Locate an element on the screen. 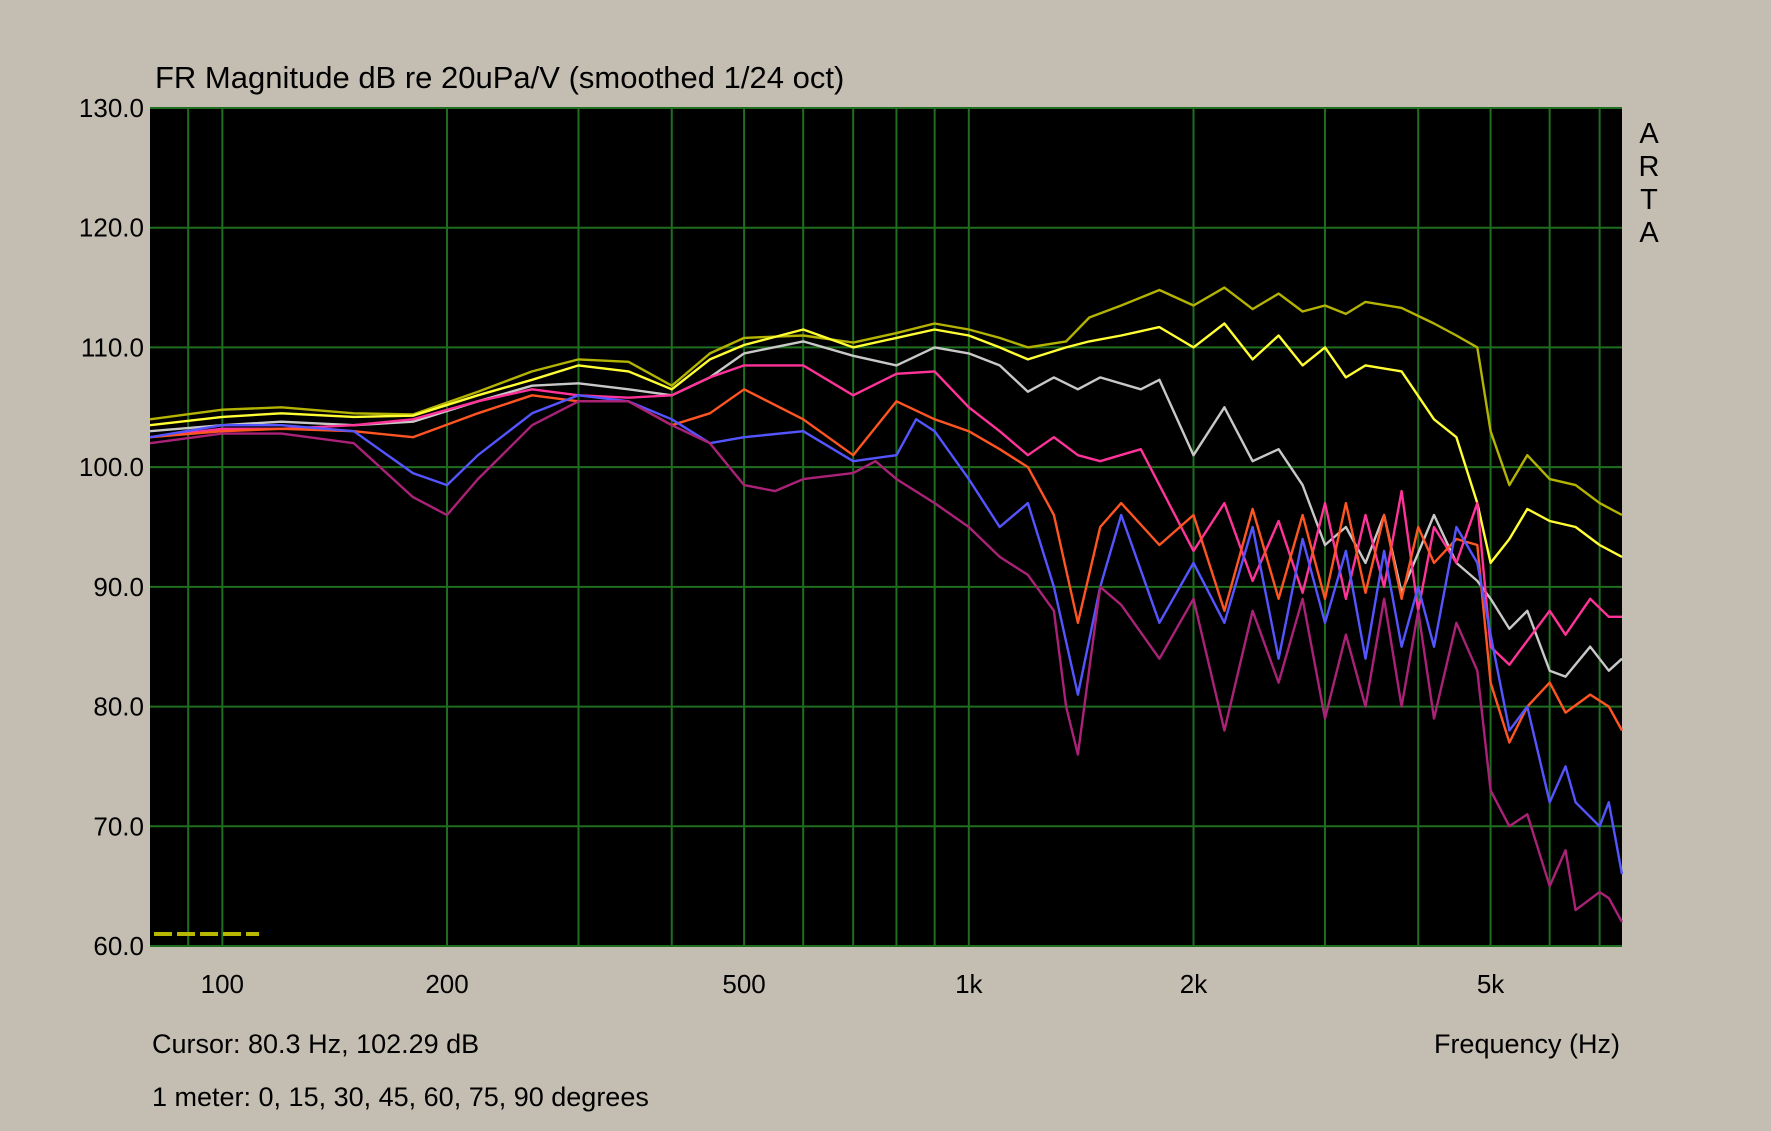 The image size is (1771, 1131). x-tick-label: 100 is located at coordinates (222, 984).